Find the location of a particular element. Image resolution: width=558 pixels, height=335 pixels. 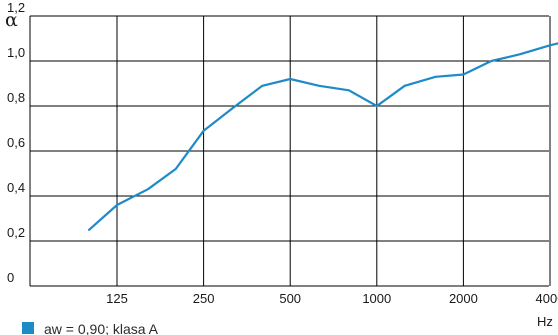

y-tick-label: 0,2 is located at coordinates (16, 232).